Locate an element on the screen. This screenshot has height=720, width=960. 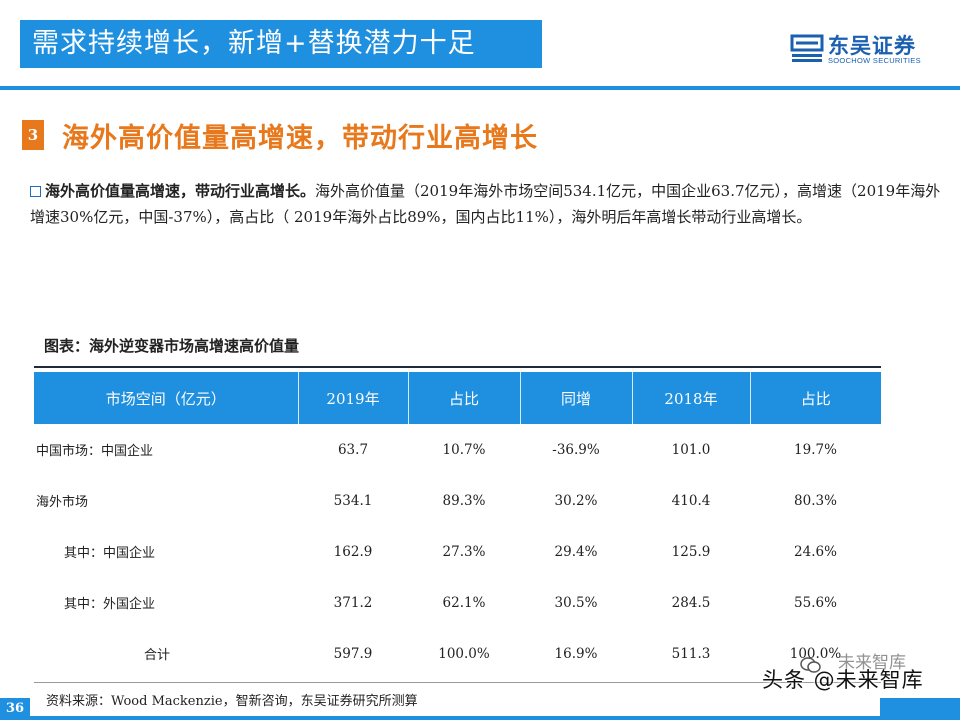
table-cell: 24.6% is located at coordinates (815, 551).